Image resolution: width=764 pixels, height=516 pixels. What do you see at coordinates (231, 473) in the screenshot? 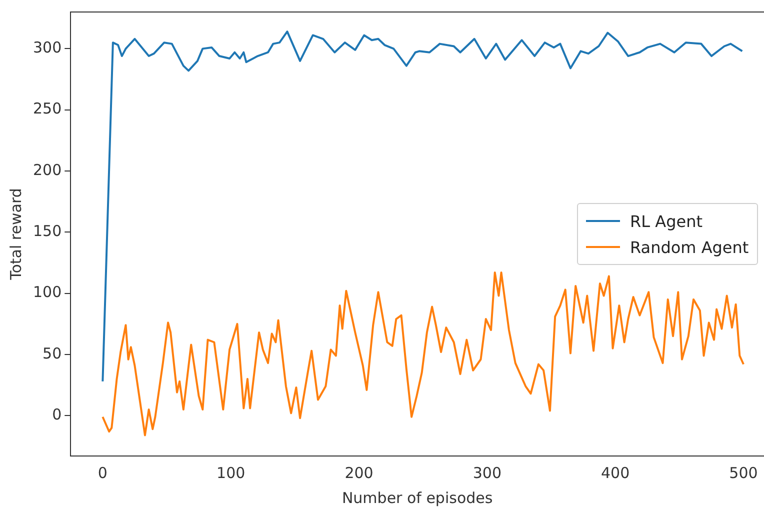
I see `x-tick-label: 100` at bounding box center [231, 473].